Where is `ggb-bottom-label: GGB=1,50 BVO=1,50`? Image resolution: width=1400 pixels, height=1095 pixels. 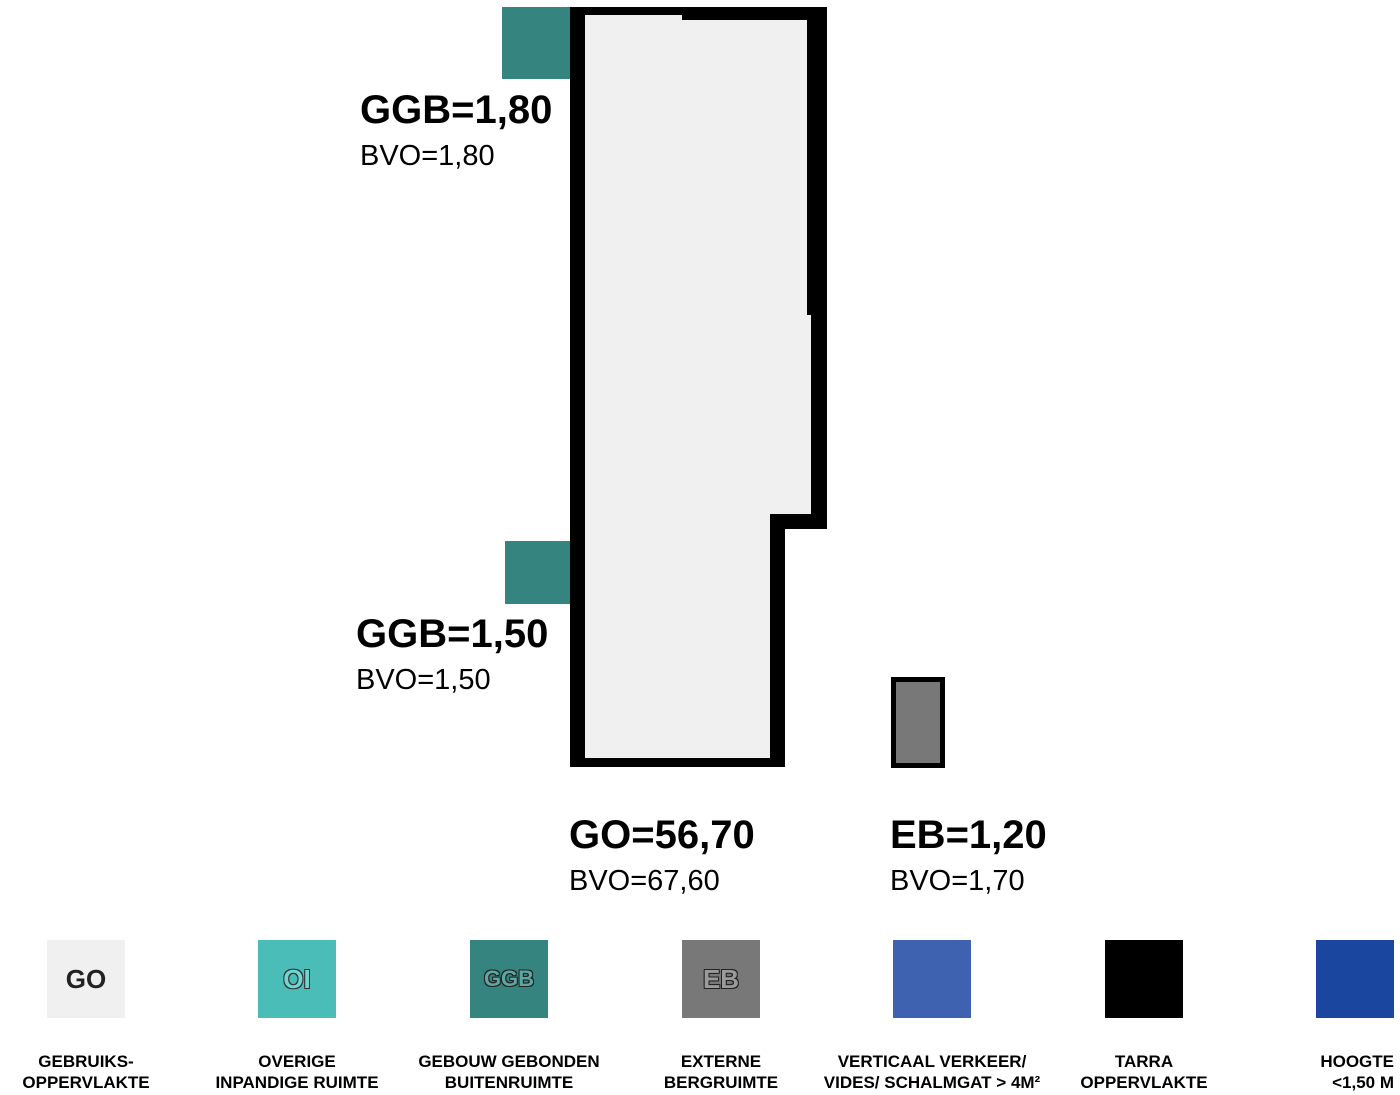
ggb-bottom-label: GGB=1,50 BVO=1,50 is located at coordinates (452, 654).